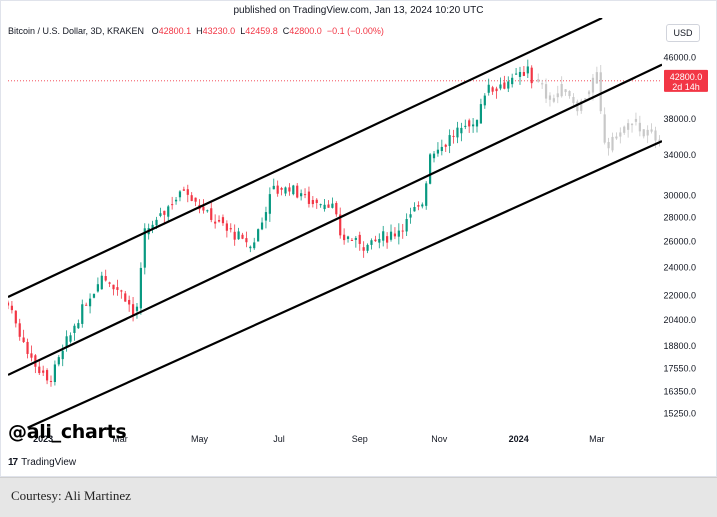 Image resolution: width=717 pixels, height=517 pixels. What do you see at coordinates (686, 77) in the screenshot?
I see `price-tag-price: 42800.0` at bounding box center [686, 77].